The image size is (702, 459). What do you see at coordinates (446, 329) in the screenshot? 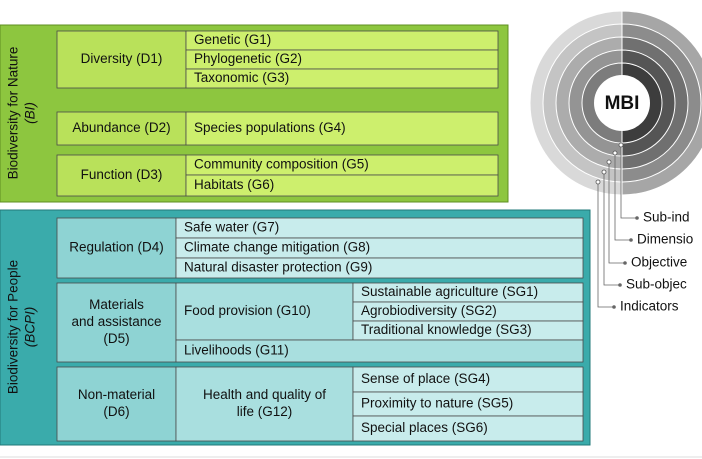
I see `sub-objective-label: Traditional knowledge (SG3)` at bounding box center [446, 329].